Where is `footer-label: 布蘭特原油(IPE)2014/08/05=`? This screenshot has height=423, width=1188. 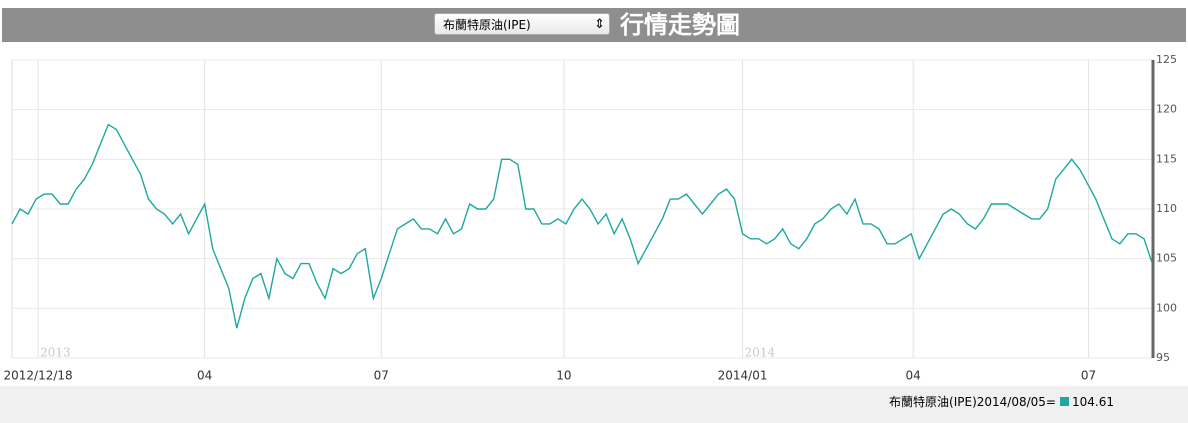 footer-label: 布蘭特原油(IPE)2014/08/05= is located at coordinates (972, 402).